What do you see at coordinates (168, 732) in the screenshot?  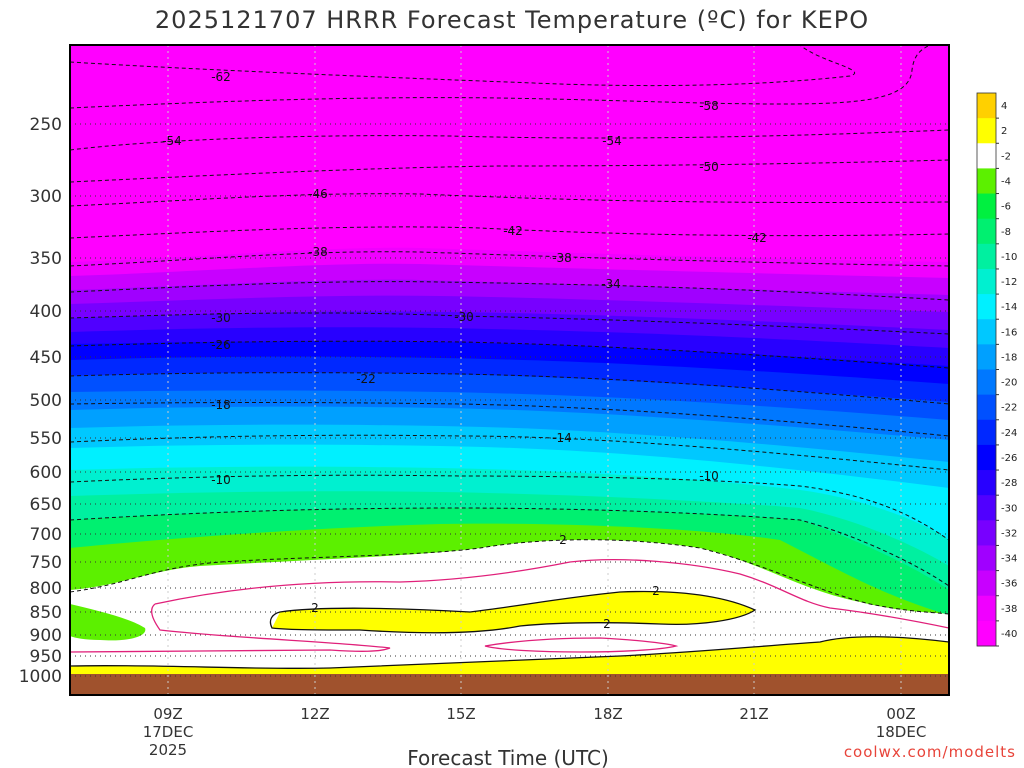 I see `x-tick-date: 17DEC` at bounding box center [168, 732].